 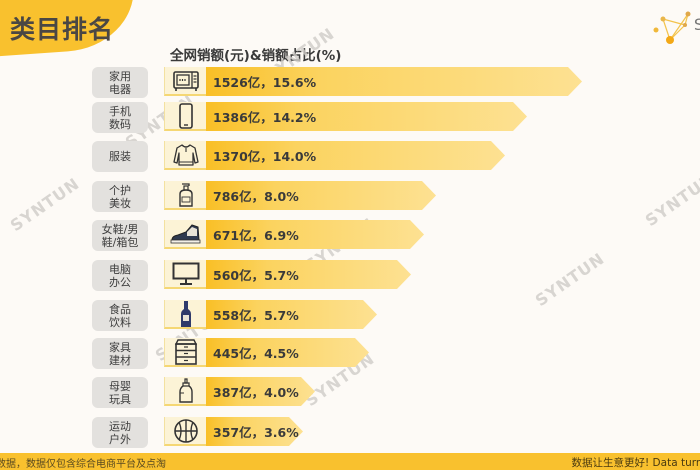 I want to click on chart-row: 服装 1370亿，14.0%, so click(x=350, y=156).